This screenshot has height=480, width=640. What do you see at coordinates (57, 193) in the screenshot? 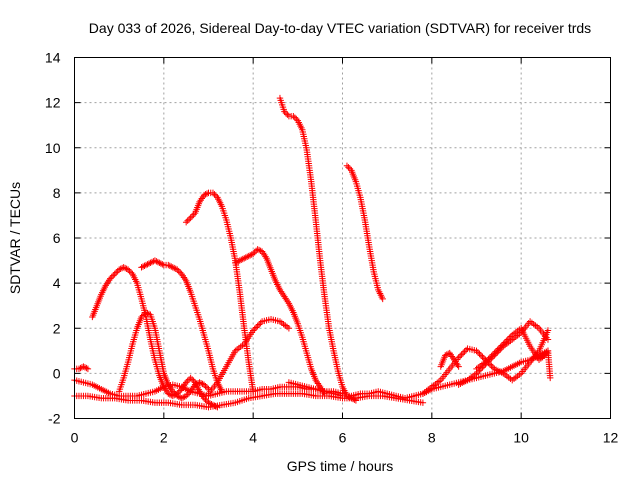
I see `y-tick-label: 8` at bounding box center [57, 193].